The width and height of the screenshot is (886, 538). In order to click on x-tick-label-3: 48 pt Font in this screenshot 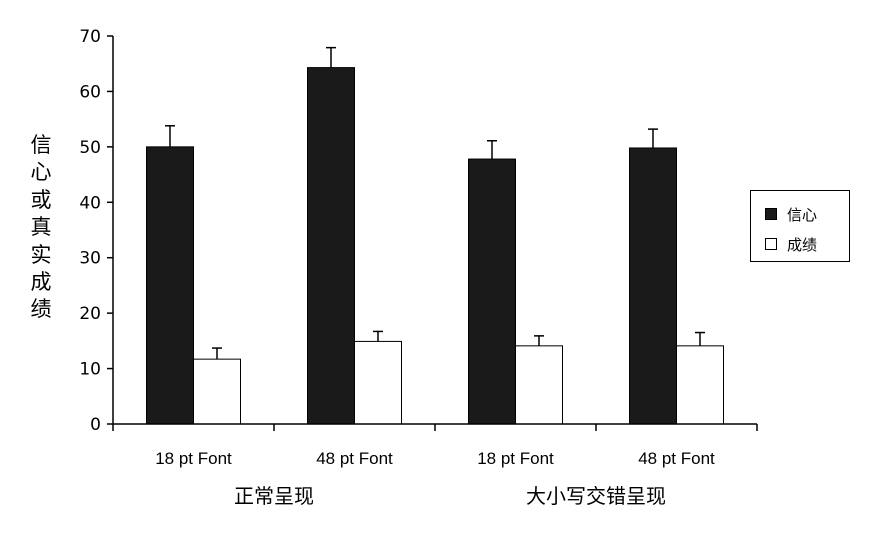, I will do `click(676, 458)`.